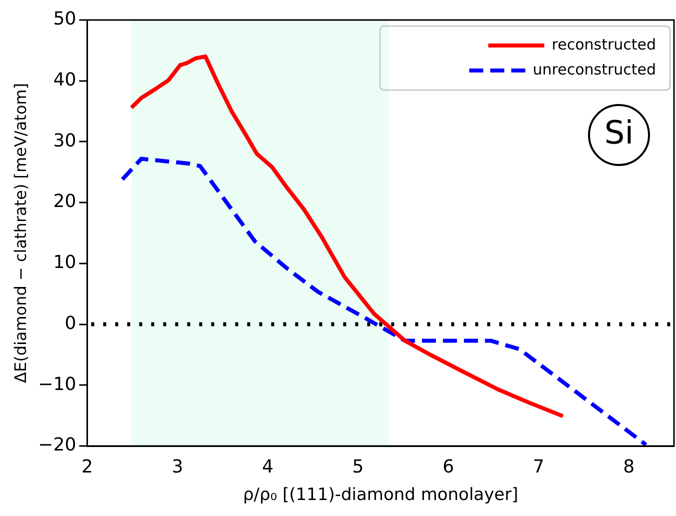 The image size is (676, 516). Describe the element at coordinates (70, 323) in the screenshot. I see `y-tick-label: 0` at that location.